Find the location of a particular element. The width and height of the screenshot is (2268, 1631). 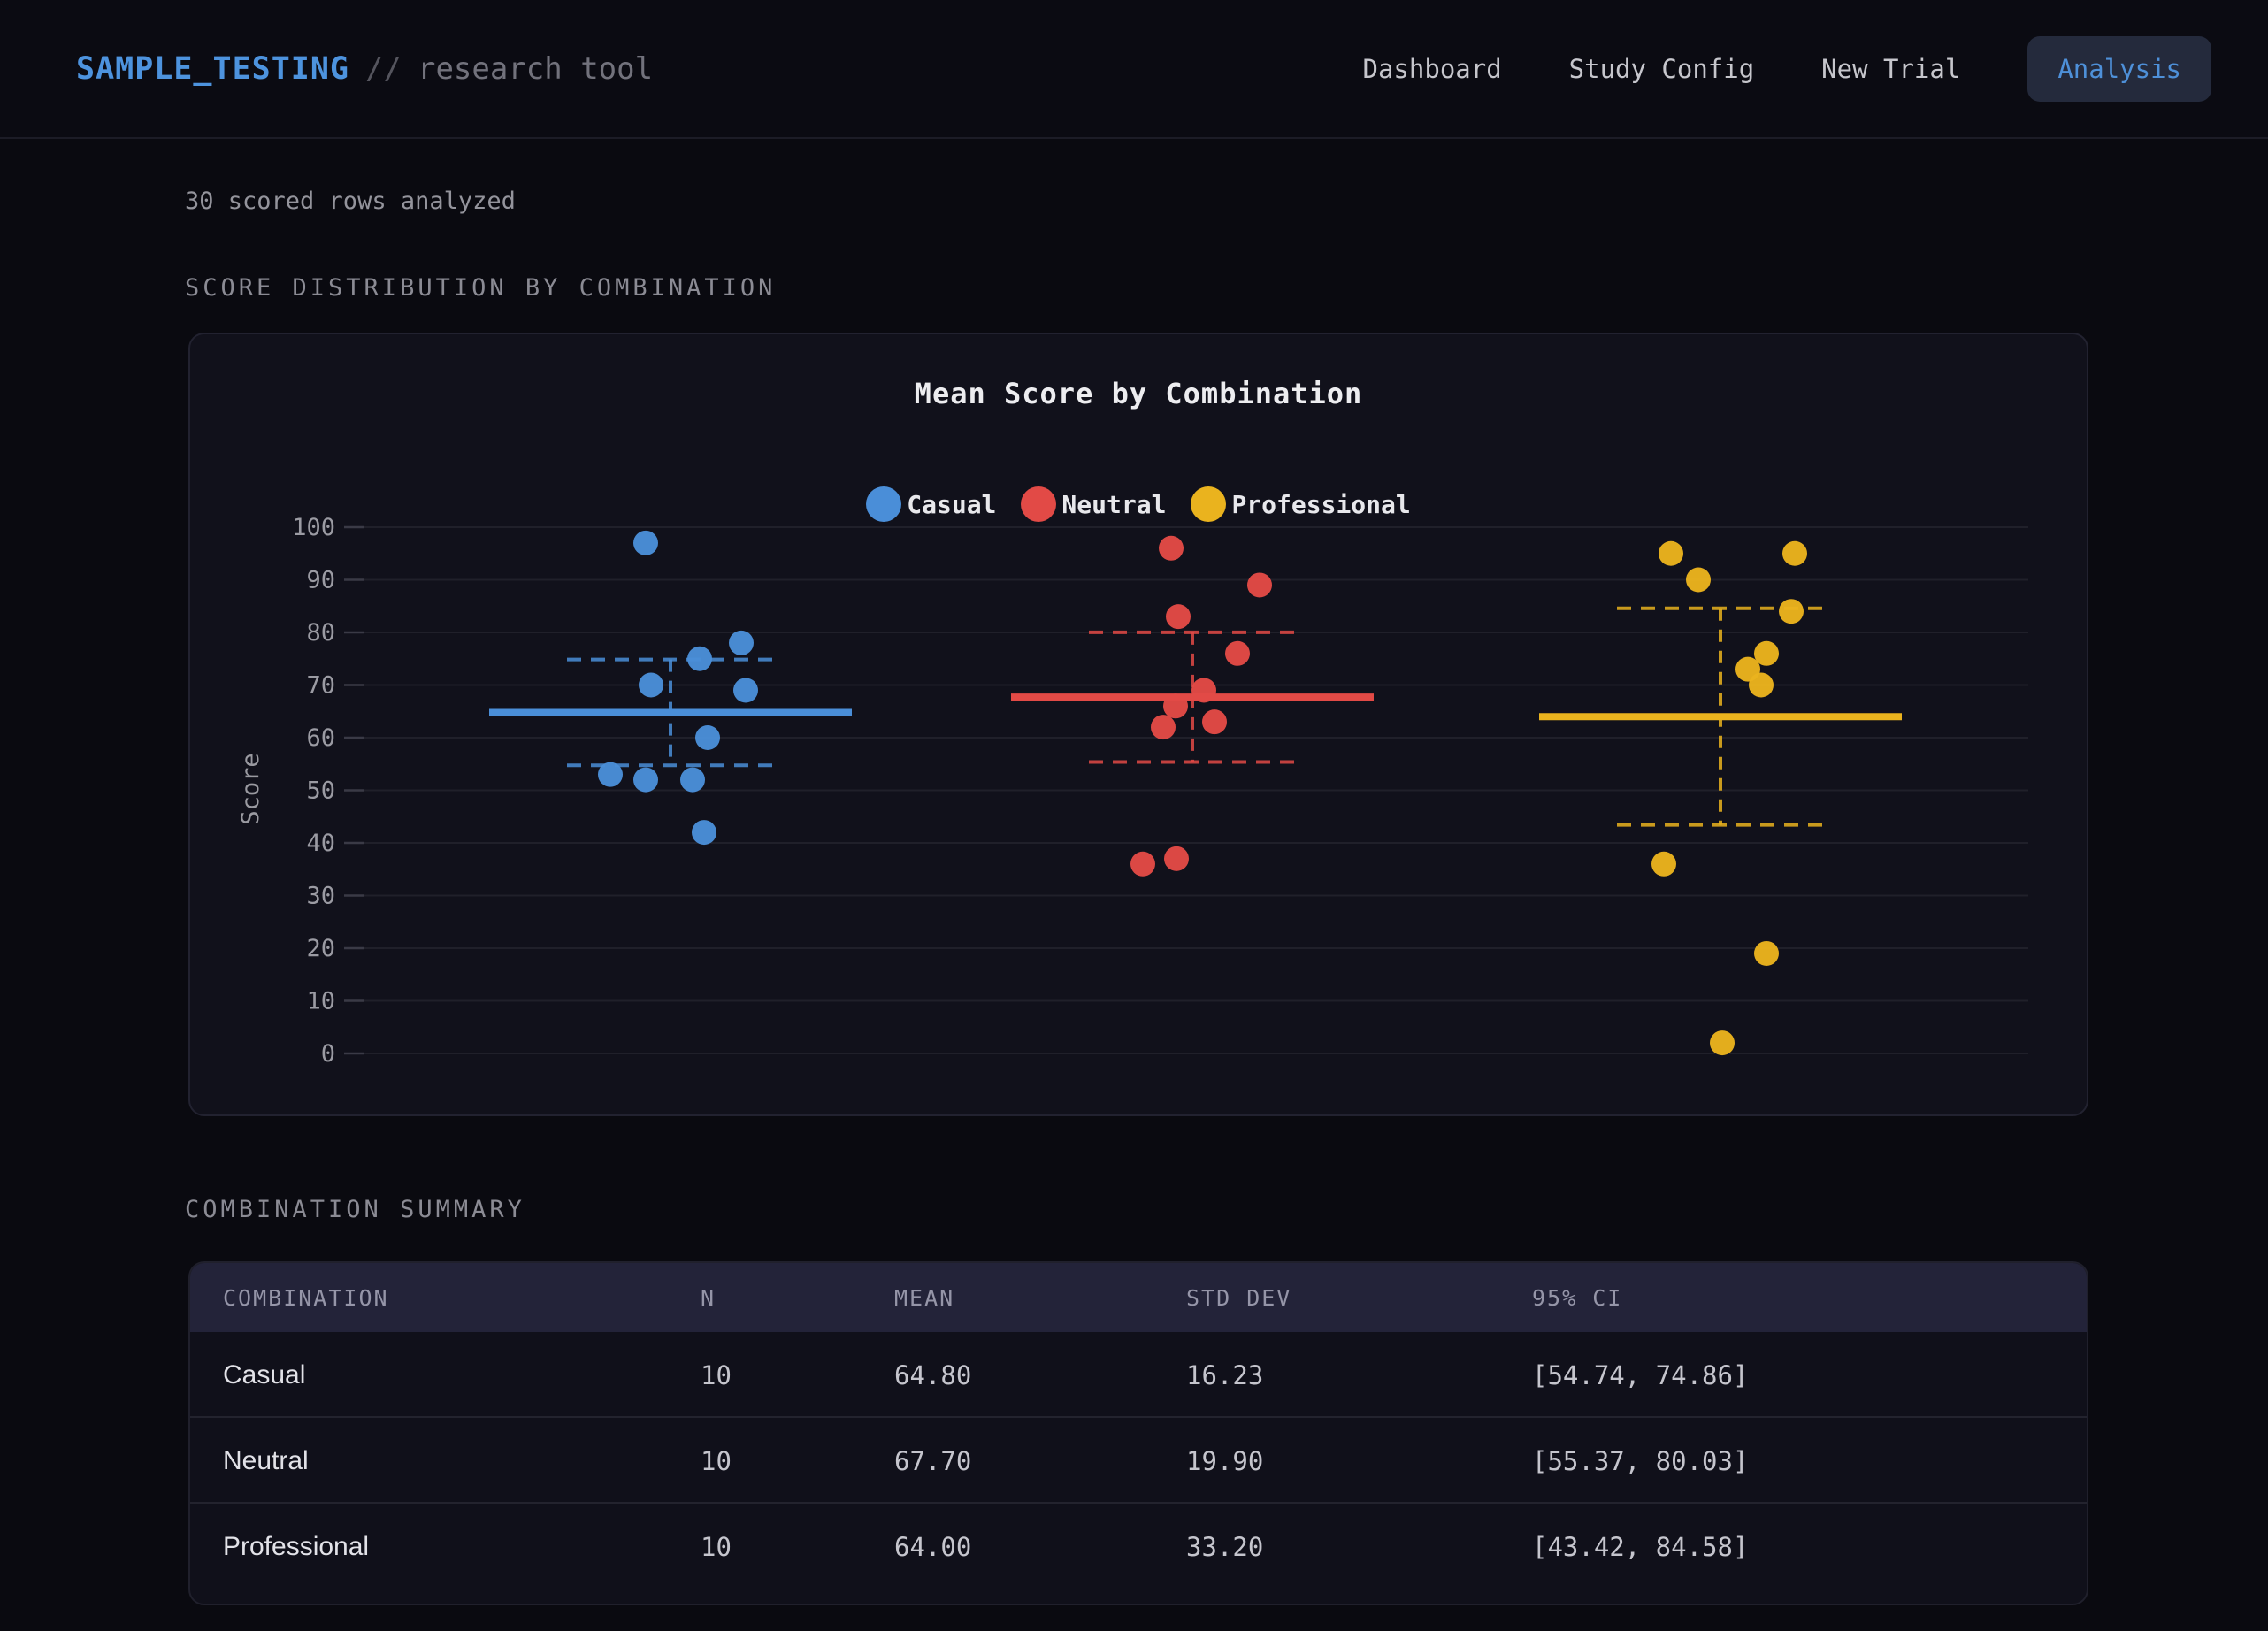

legend-item-casual: Casual is located at coordinates (931, 504).